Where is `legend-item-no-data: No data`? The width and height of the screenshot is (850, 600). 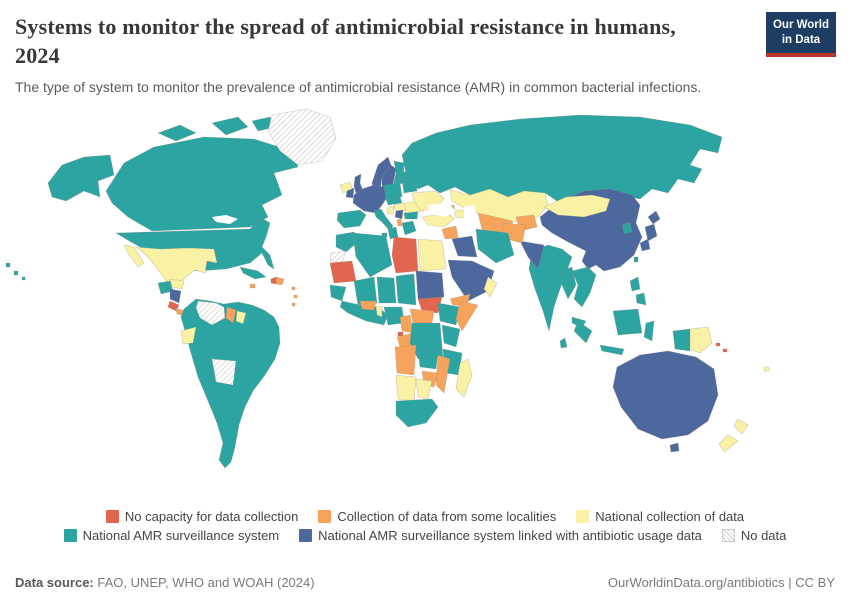 legend-item-no-data: No data is located at coordinates (754, 535).